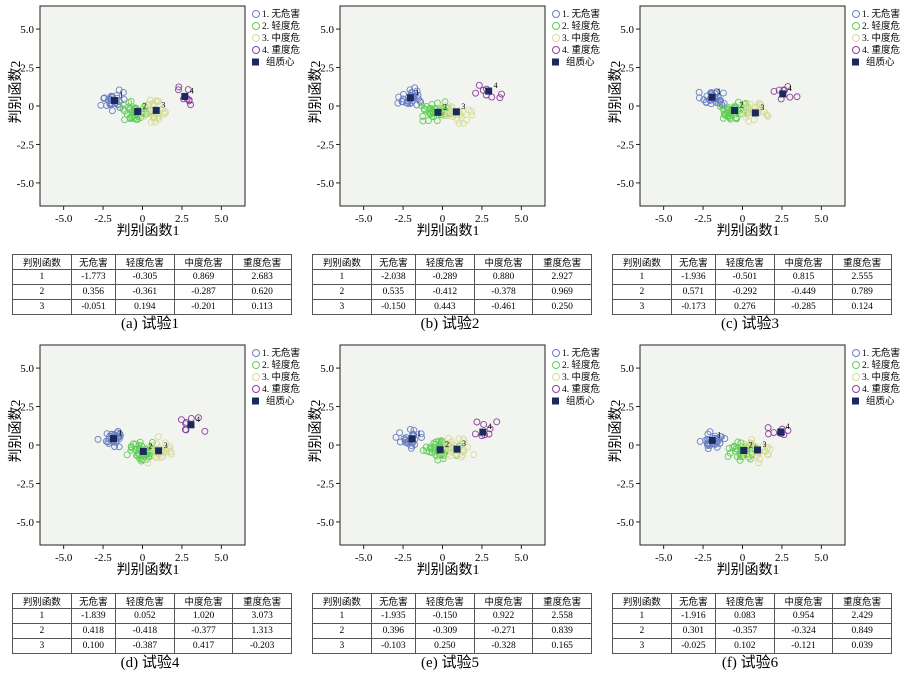 This screenshot has width=900, height=677. Describe the element at coordinates (562, 262) in the screenshot. I see `table-header-cell: 重度危害` at that location.